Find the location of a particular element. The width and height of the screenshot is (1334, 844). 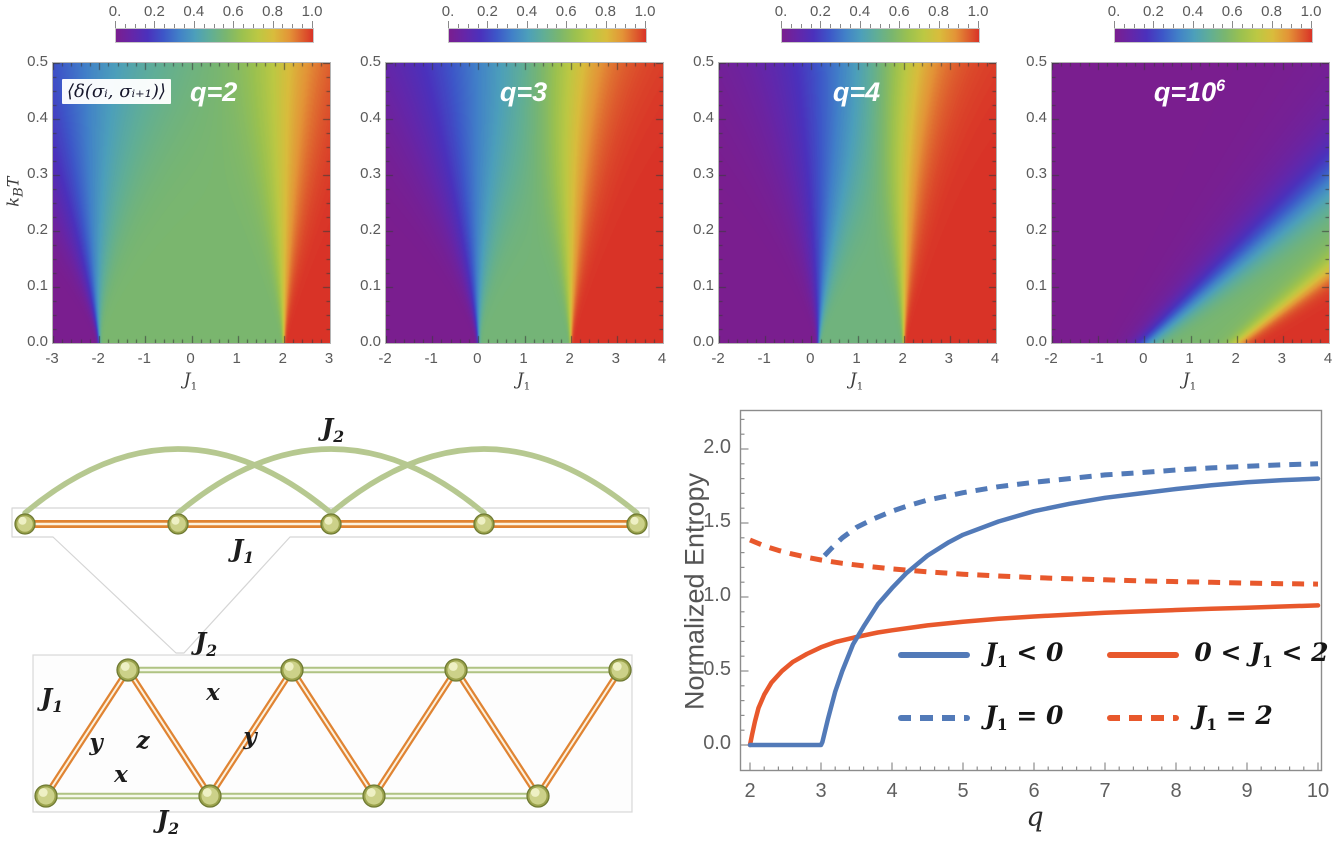

x-tick-label: 4 is located at coordinates (892, 791).